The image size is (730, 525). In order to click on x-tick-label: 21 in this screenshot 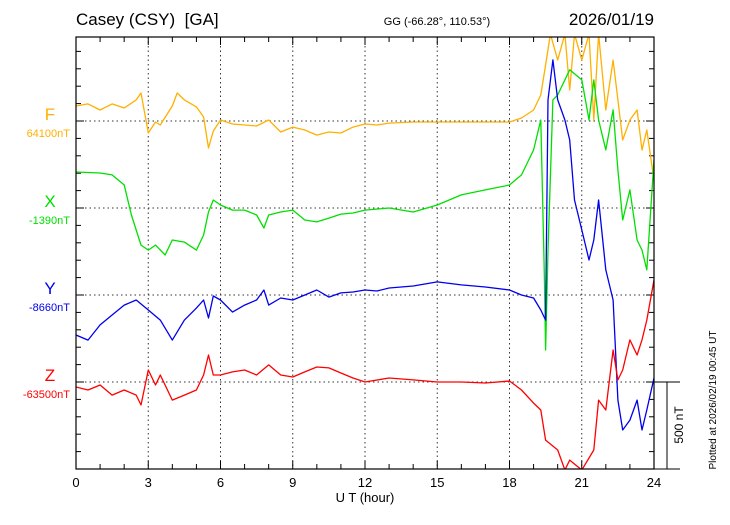, I will do `click(582, 482)`.